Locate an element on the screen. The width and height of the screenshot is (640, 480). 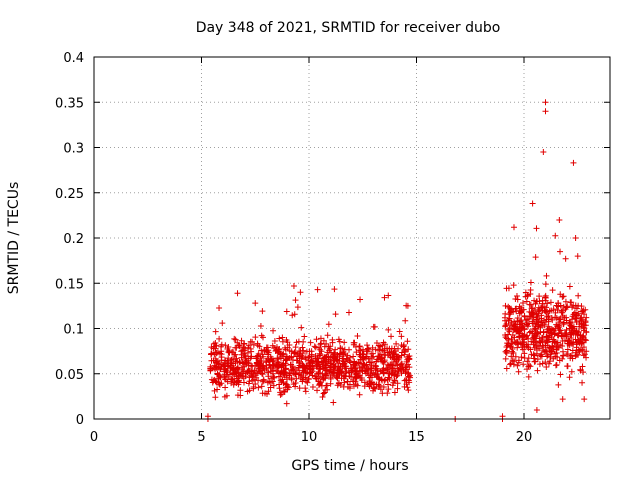
y-tick-label: 0.3 is located at coordinates (73, 149).